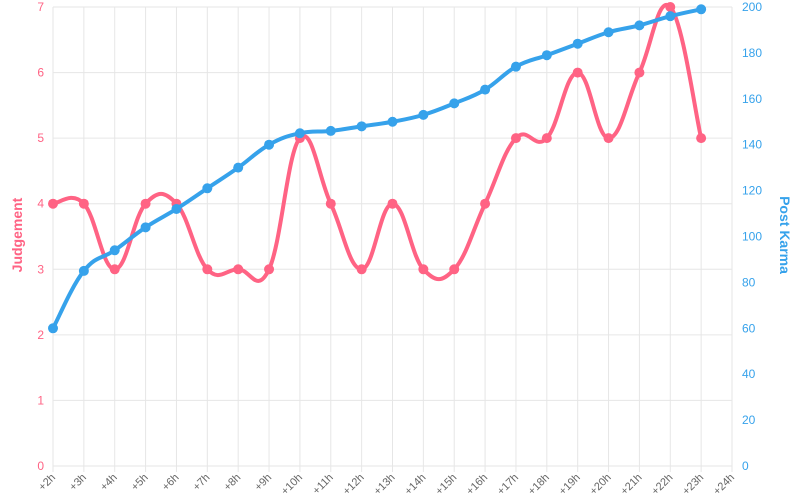 Image resolution: width=800 pixels, height=500 pixels. I want to click on right-tick-label: 60, so click(749, 328).